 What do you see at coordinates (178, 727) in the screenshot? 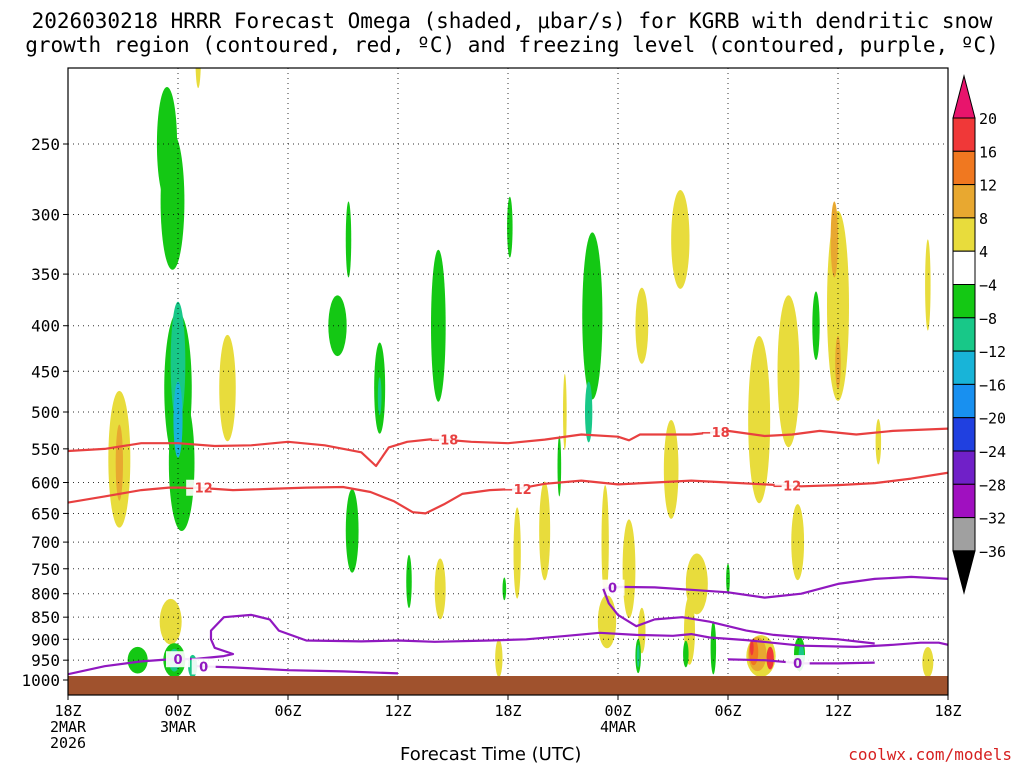
I see `x-tick-label: 3MAR` at bounding box center [178, 727].